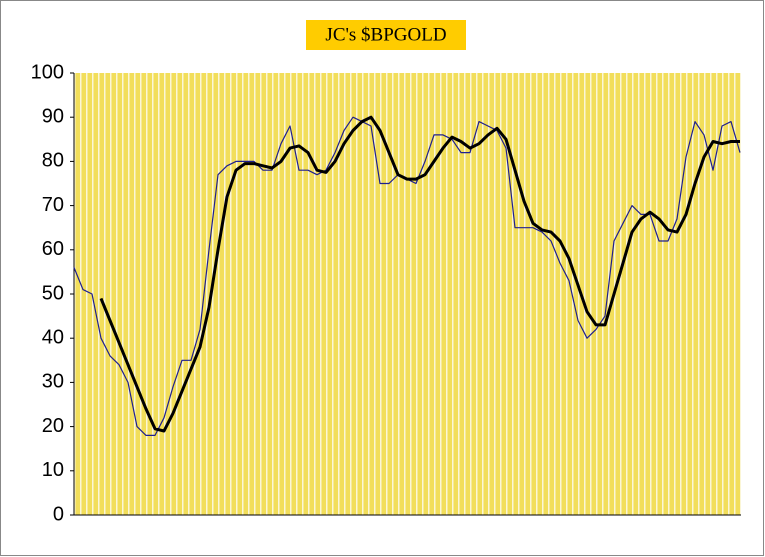 Image resolution: width=765 pixels, height=557 pixels. What do you see at coordinates (53, 470) in the screenshot?
I see `y-tick-label: 10` at bounding box center [53, 470].